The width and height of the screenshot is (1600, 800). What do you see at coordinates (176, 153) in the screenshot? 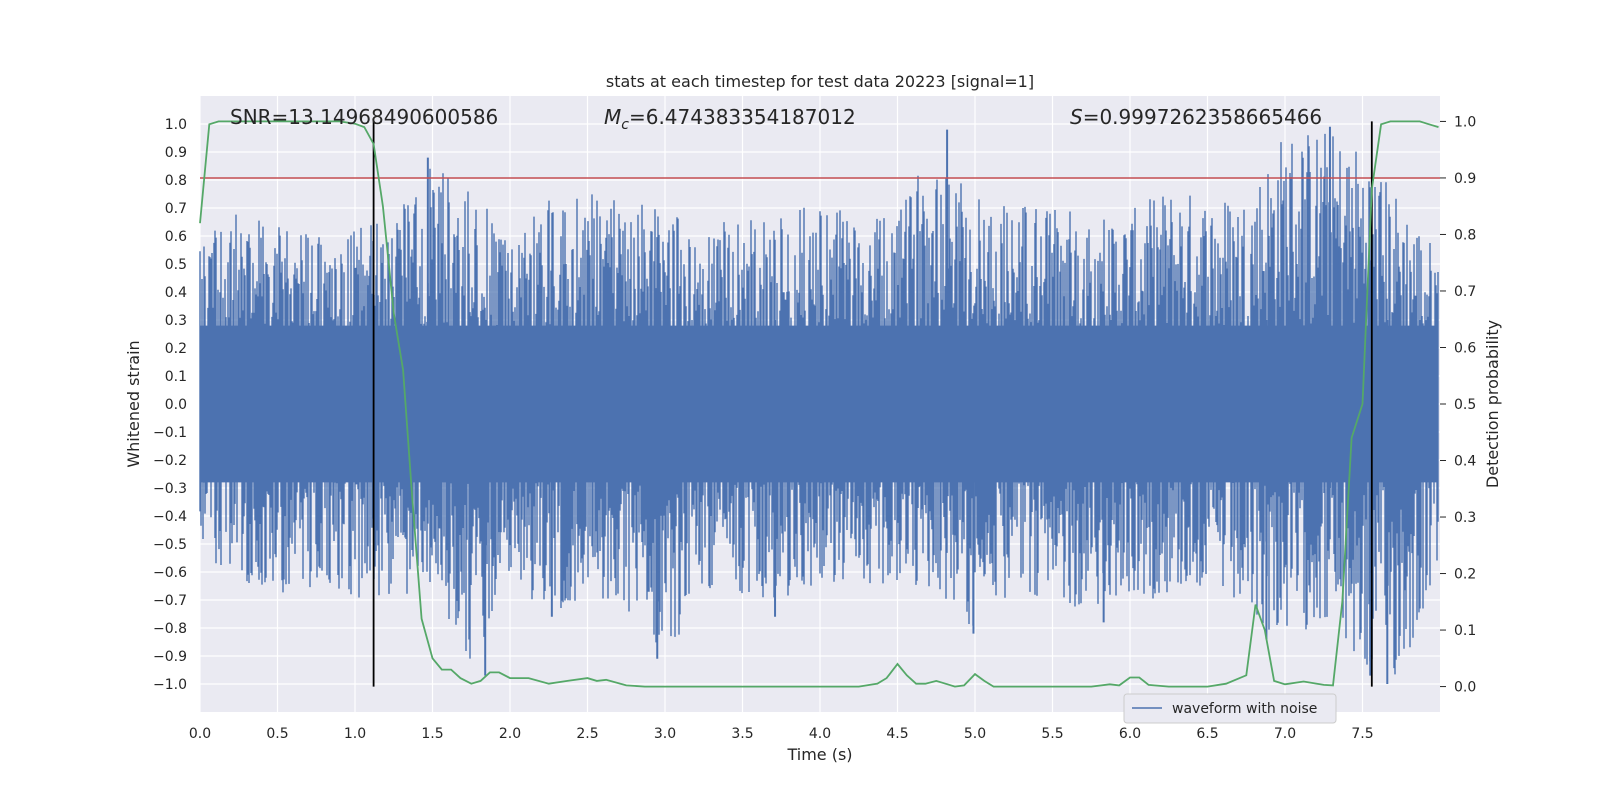
I see `y-tick-label: 0.9` at bounding box center [176, 153].